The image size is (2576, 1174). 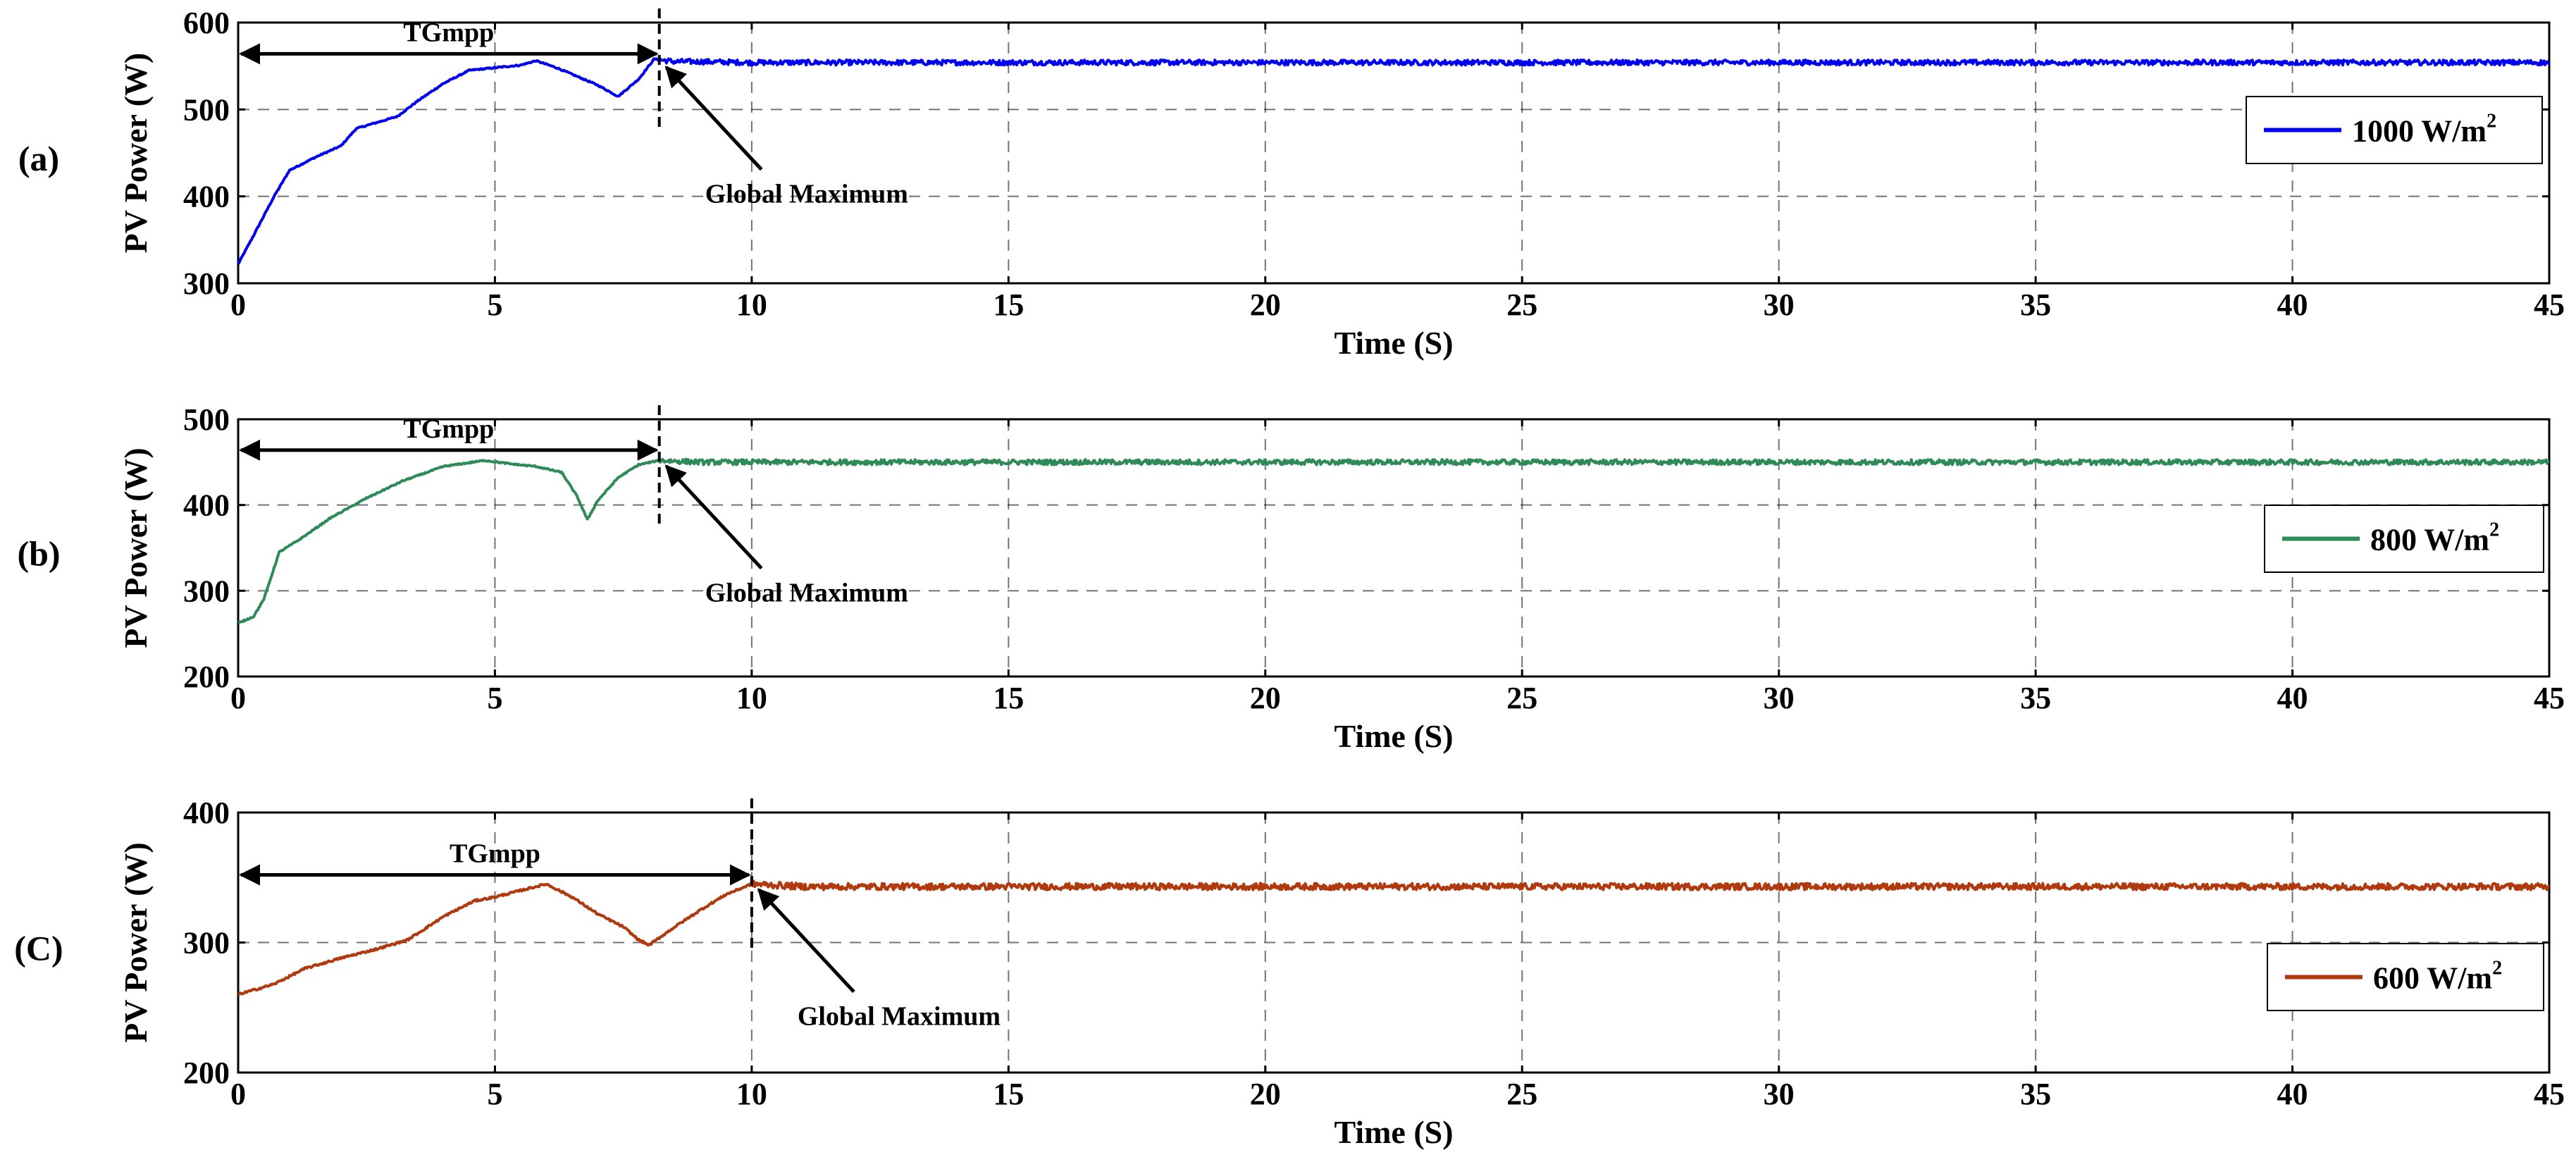 I want to click on legend: 1000 W/m2, so click(x=2394, y=130).